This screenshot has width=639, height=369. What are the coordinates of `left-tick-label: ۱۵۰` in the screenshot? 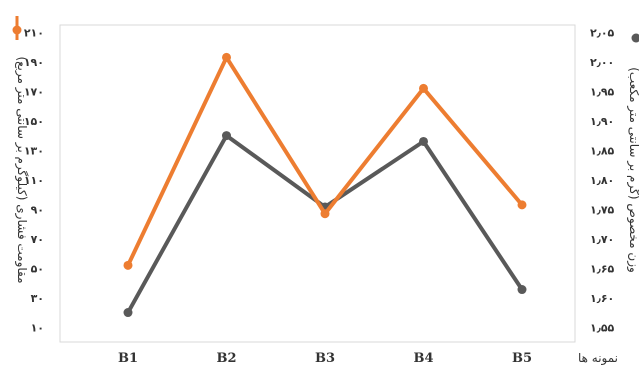 It's located at (34, 121).